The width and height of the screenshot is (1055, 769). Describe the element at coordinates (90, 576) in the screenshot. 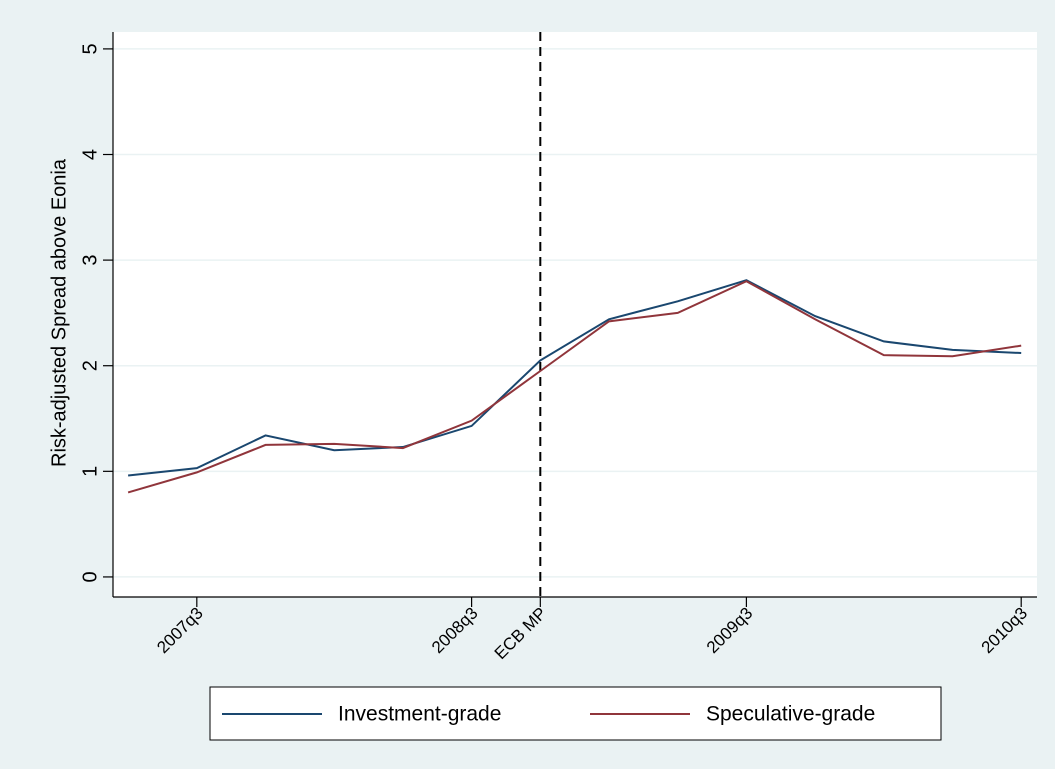

I see `y-tick-label: 0` at that location.